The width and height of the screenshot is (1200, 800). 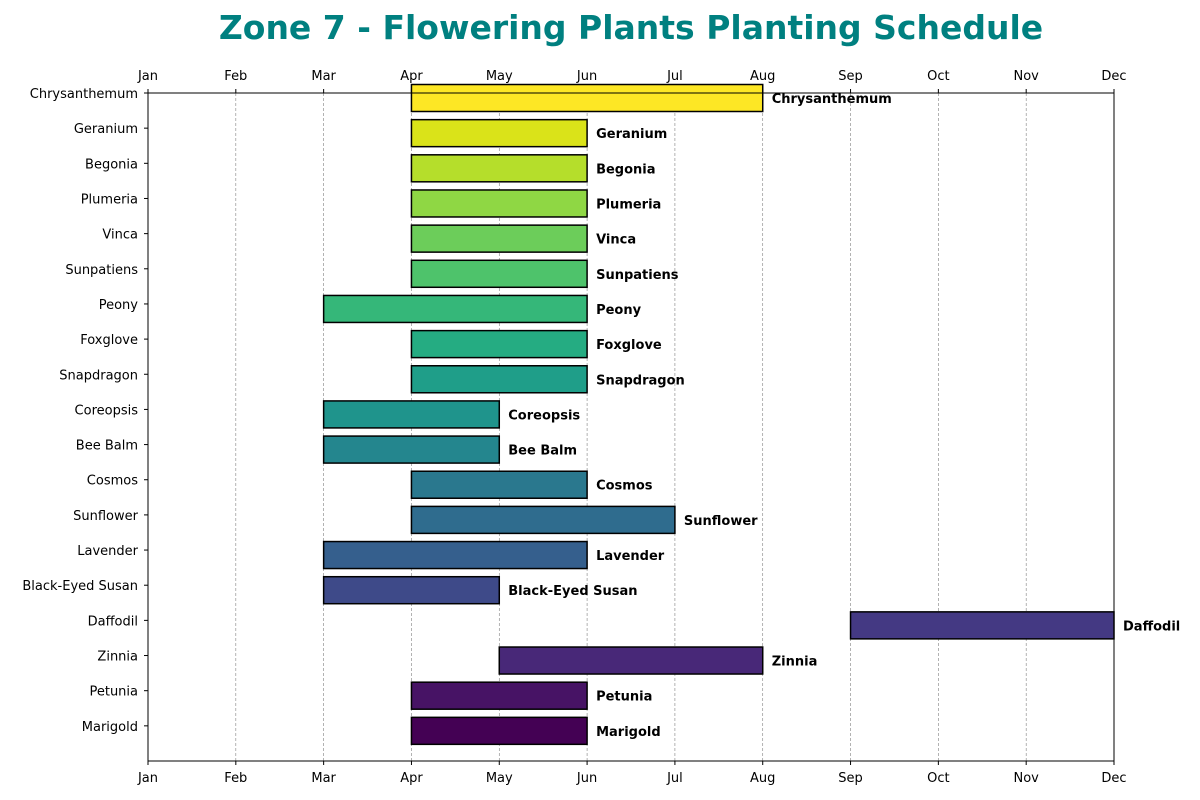 I want to click on y-tick-label: Coreopsis, so click(x=107, y=410).